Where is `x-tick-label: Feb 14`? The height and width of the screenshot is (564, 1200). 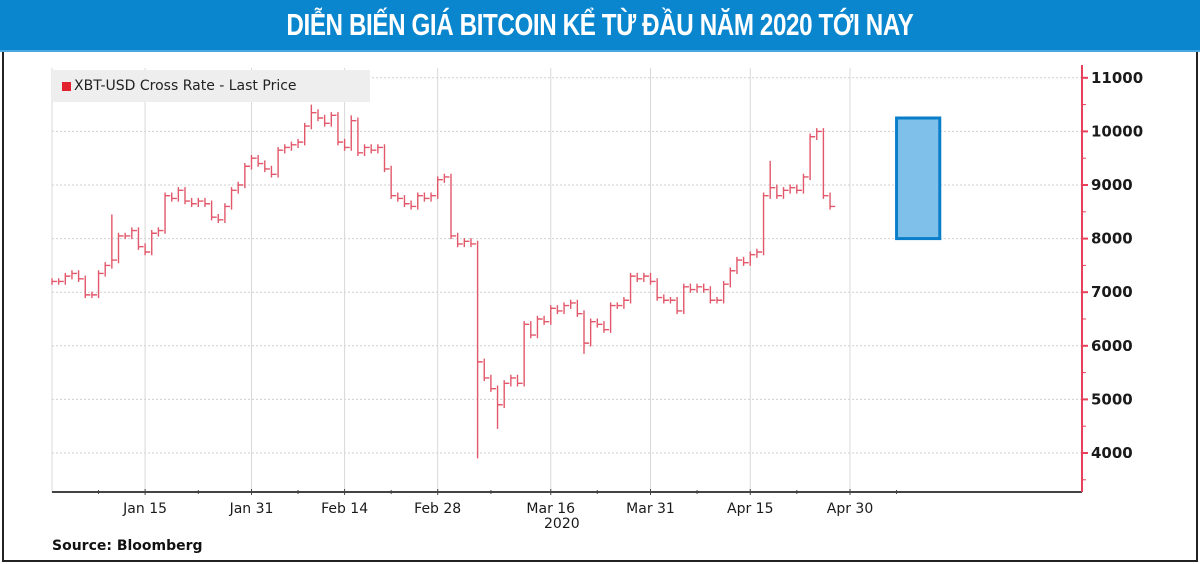
x-tick-label: Feb 14 is located at coordinates (344, 509).